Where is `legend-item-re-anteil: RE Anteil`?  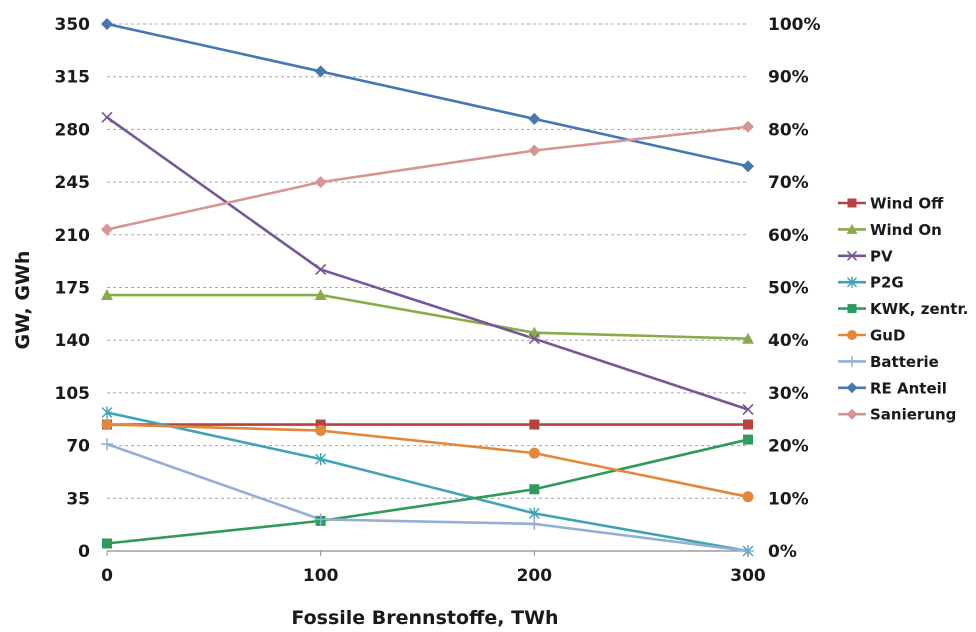
legend-item-re-anteil: RE Anteil is located at coordinates (892, 388).